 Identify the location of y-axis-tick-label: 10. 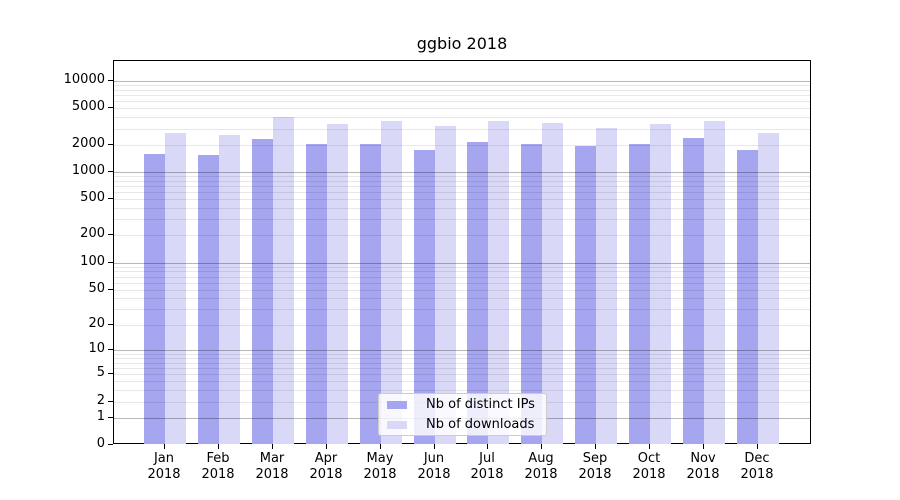
(96, 348).